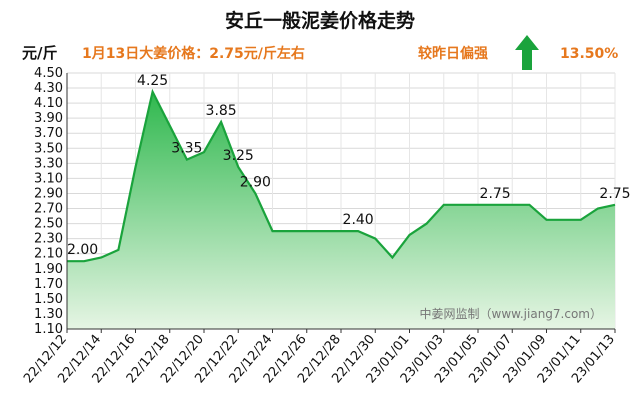 The image size is (640, 410). What do you see at coordinates (511, 313) in the screenshot?
I see `watermark: 中姜网监制（www.jiang7.com）` at bounding box center [511, 313].